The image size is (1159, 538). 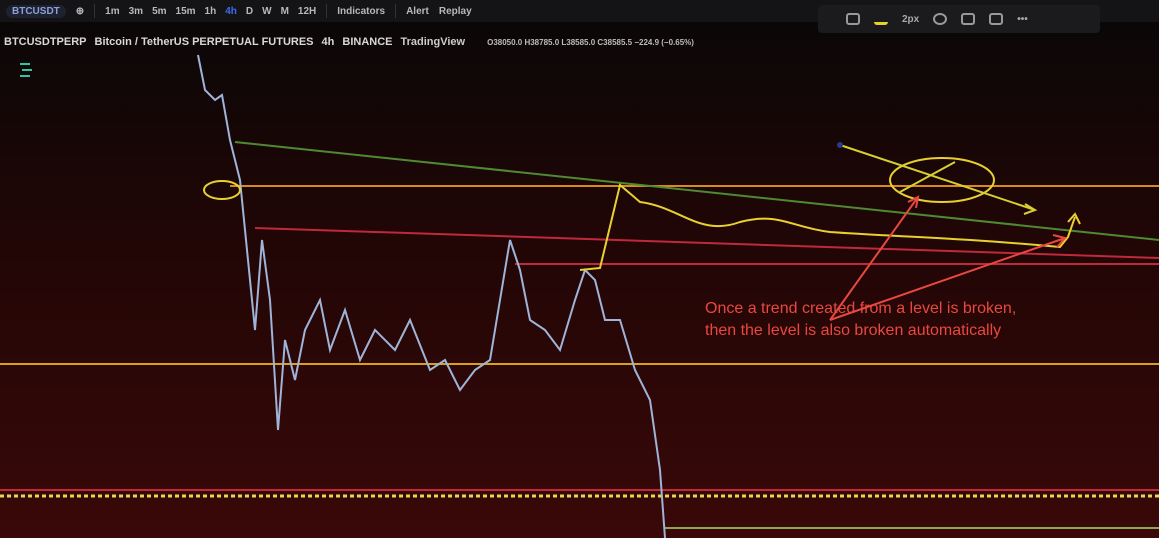 What do you see at coordinates (36, 11) in the screenshot?
I see `symbol-button: BTCUSDT` at bounding box center [36, 11].